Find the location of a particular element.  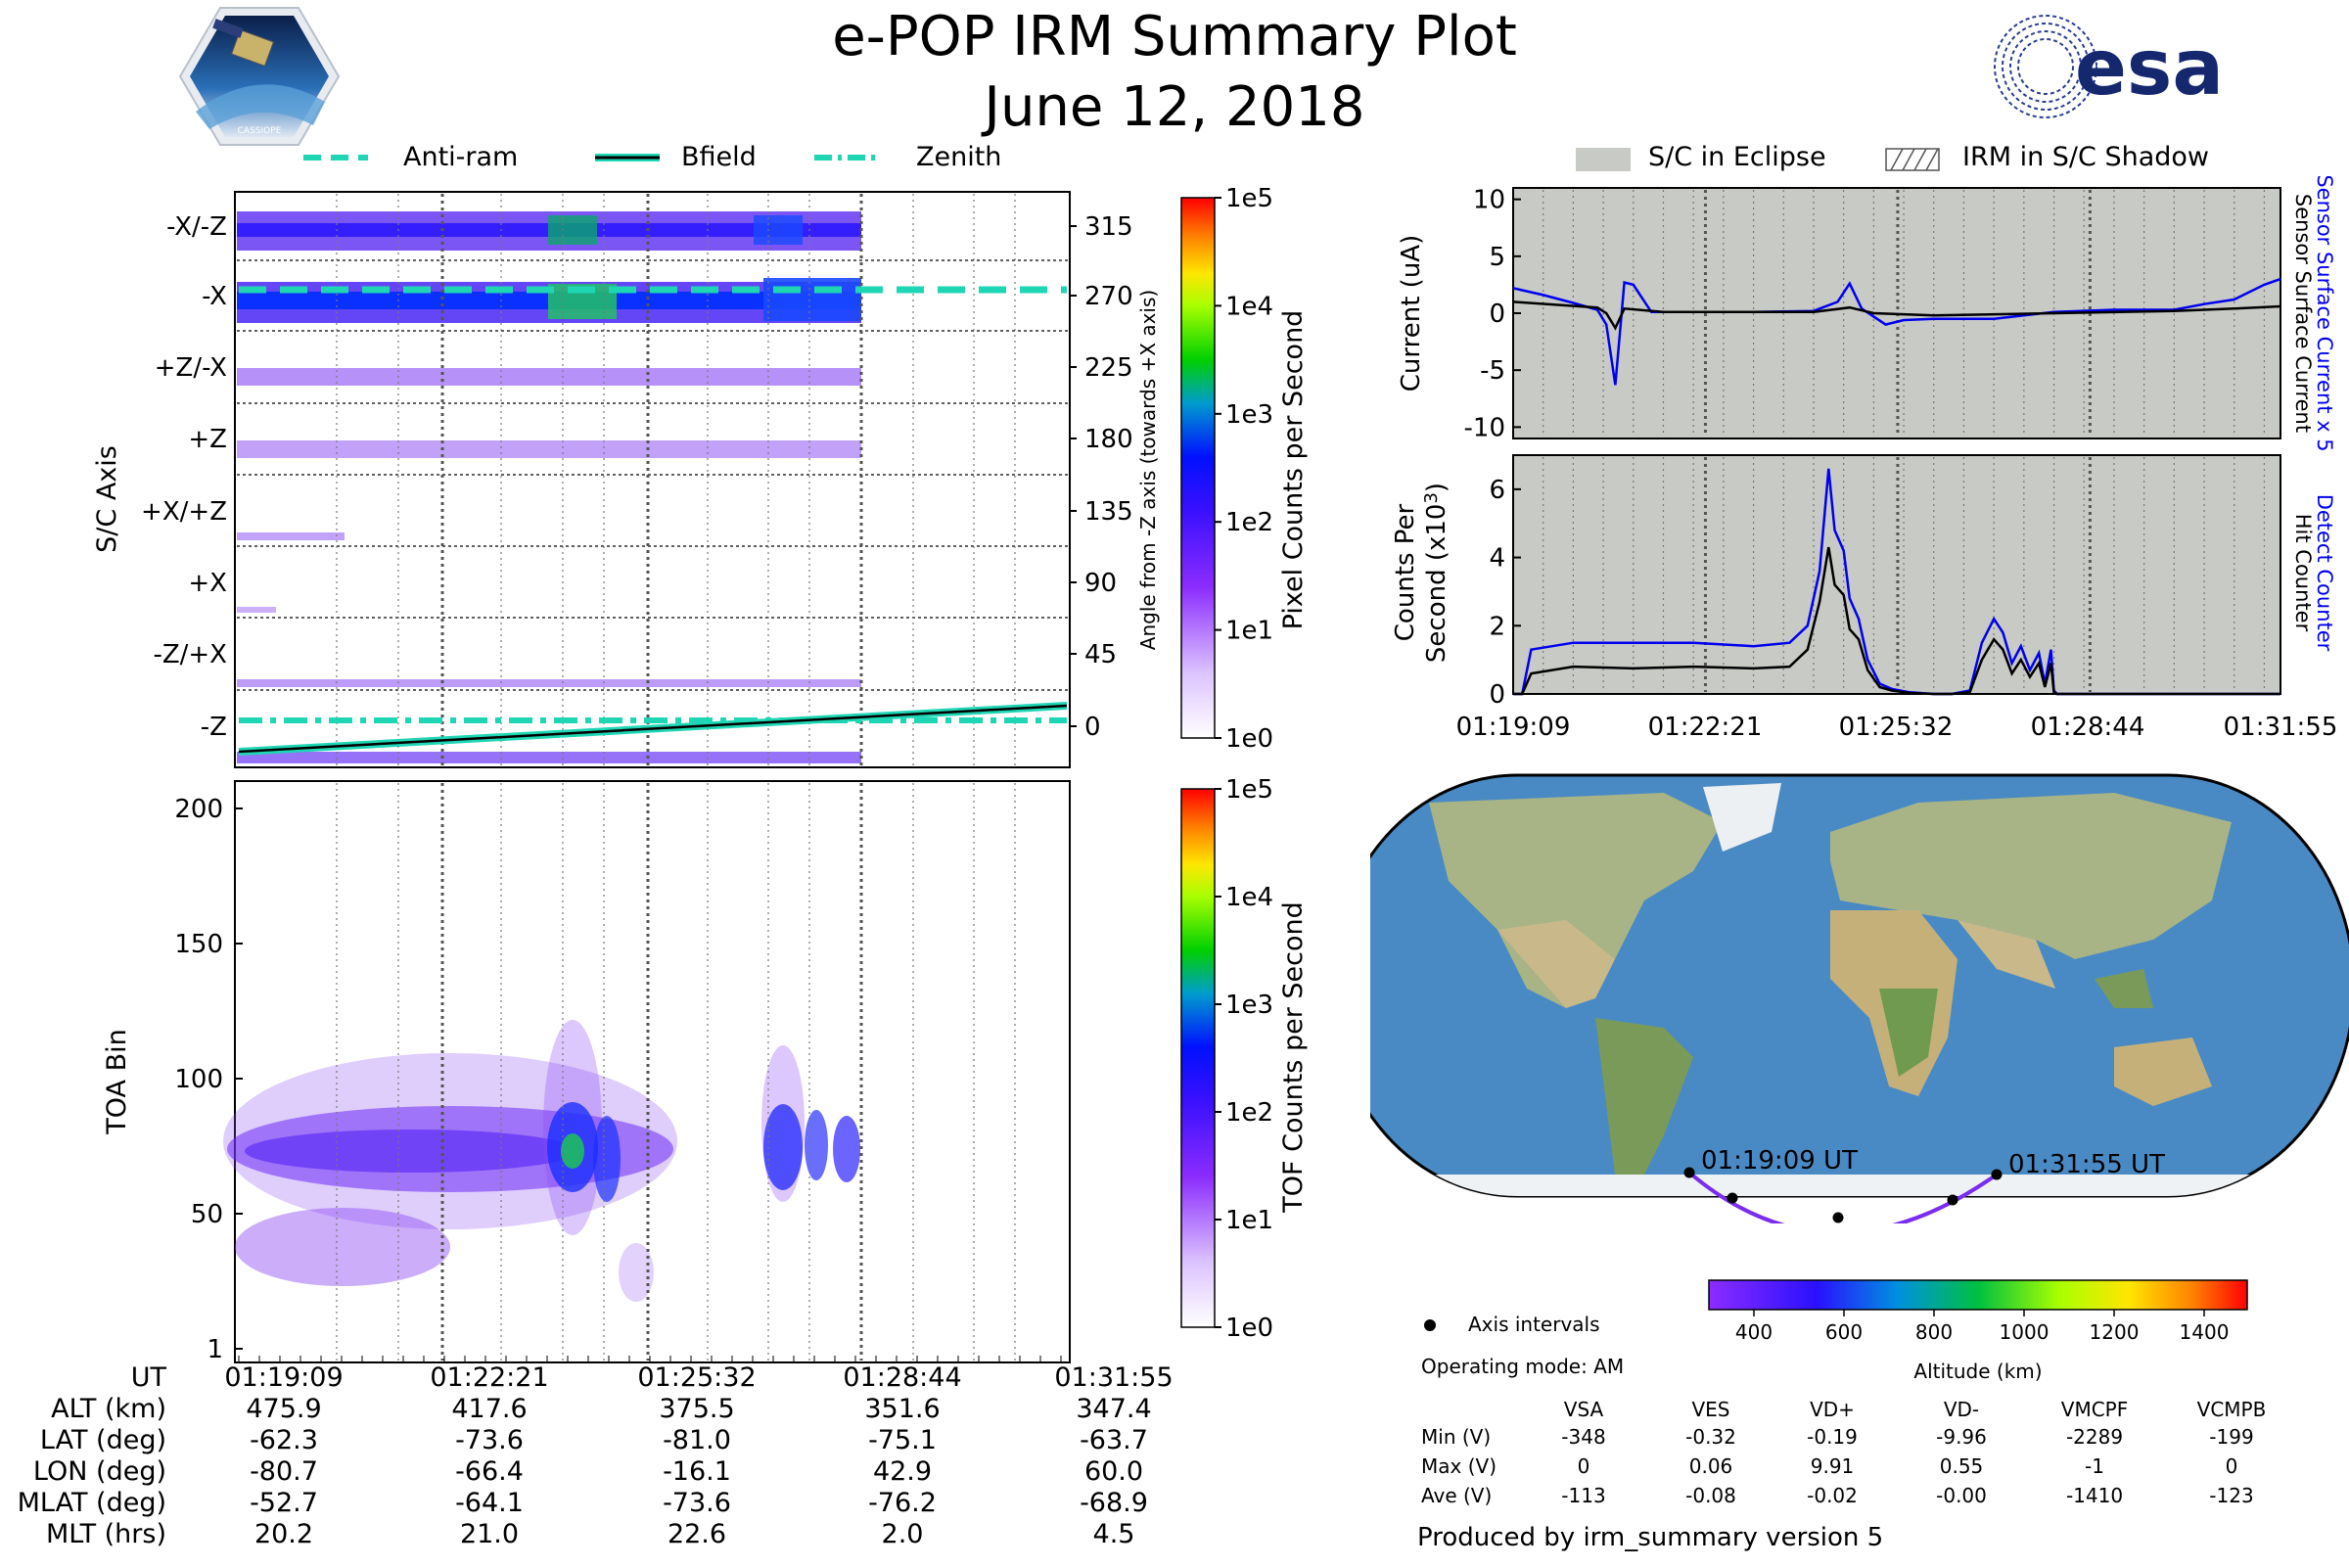

voltage-cell: 0.55 is located at coordinates (1961, 1466).